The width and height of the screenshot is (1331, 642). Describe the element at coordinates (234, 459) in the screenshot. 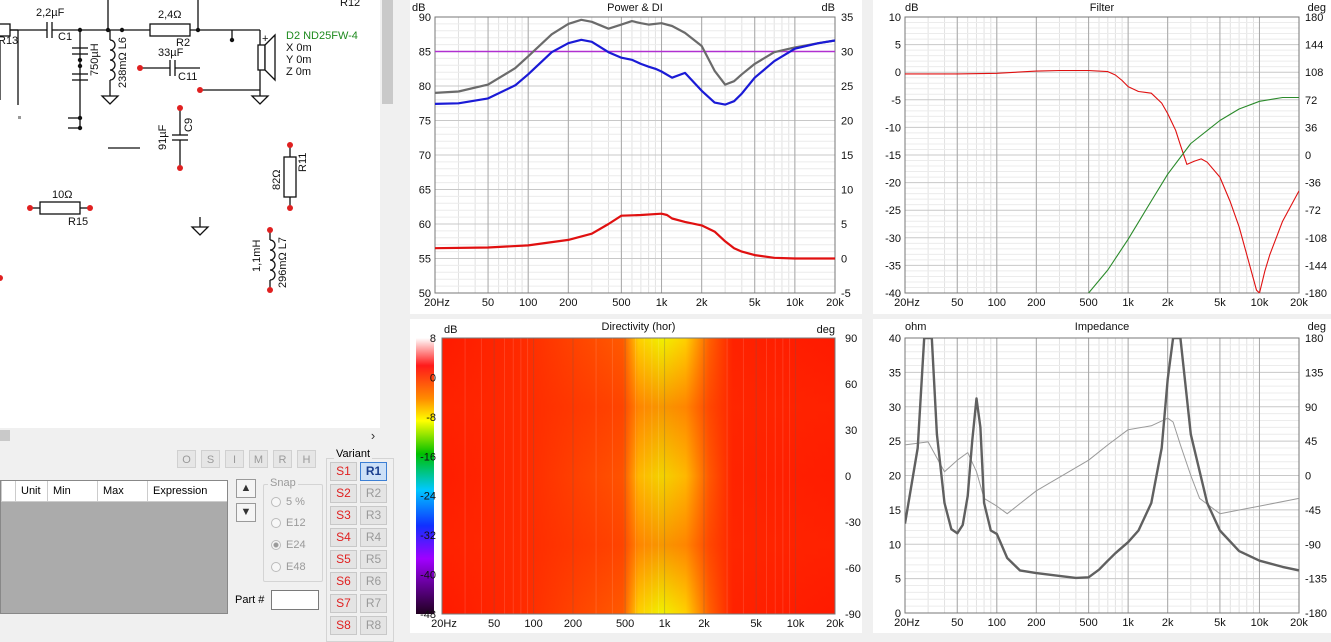

I see `toolbar-button-i: I` at that location.